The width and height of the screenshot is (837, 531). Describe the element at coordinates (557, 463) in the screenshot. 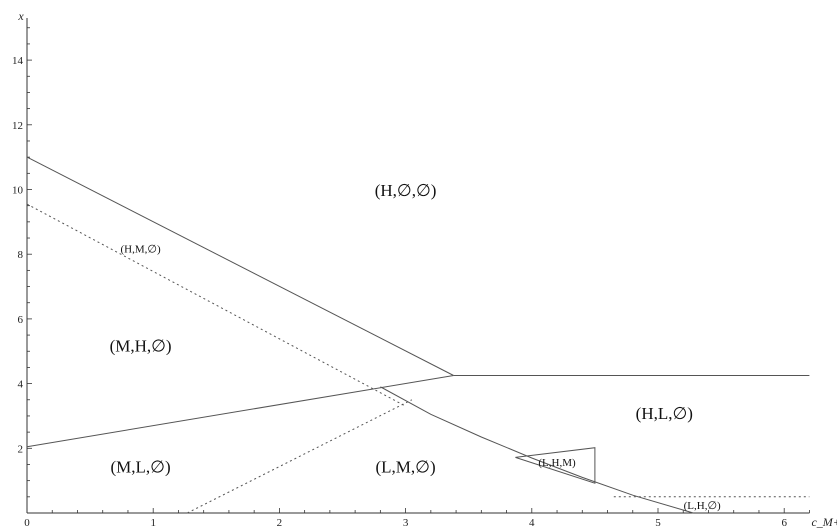

I see `region-label: (L,H,M)` at that location.